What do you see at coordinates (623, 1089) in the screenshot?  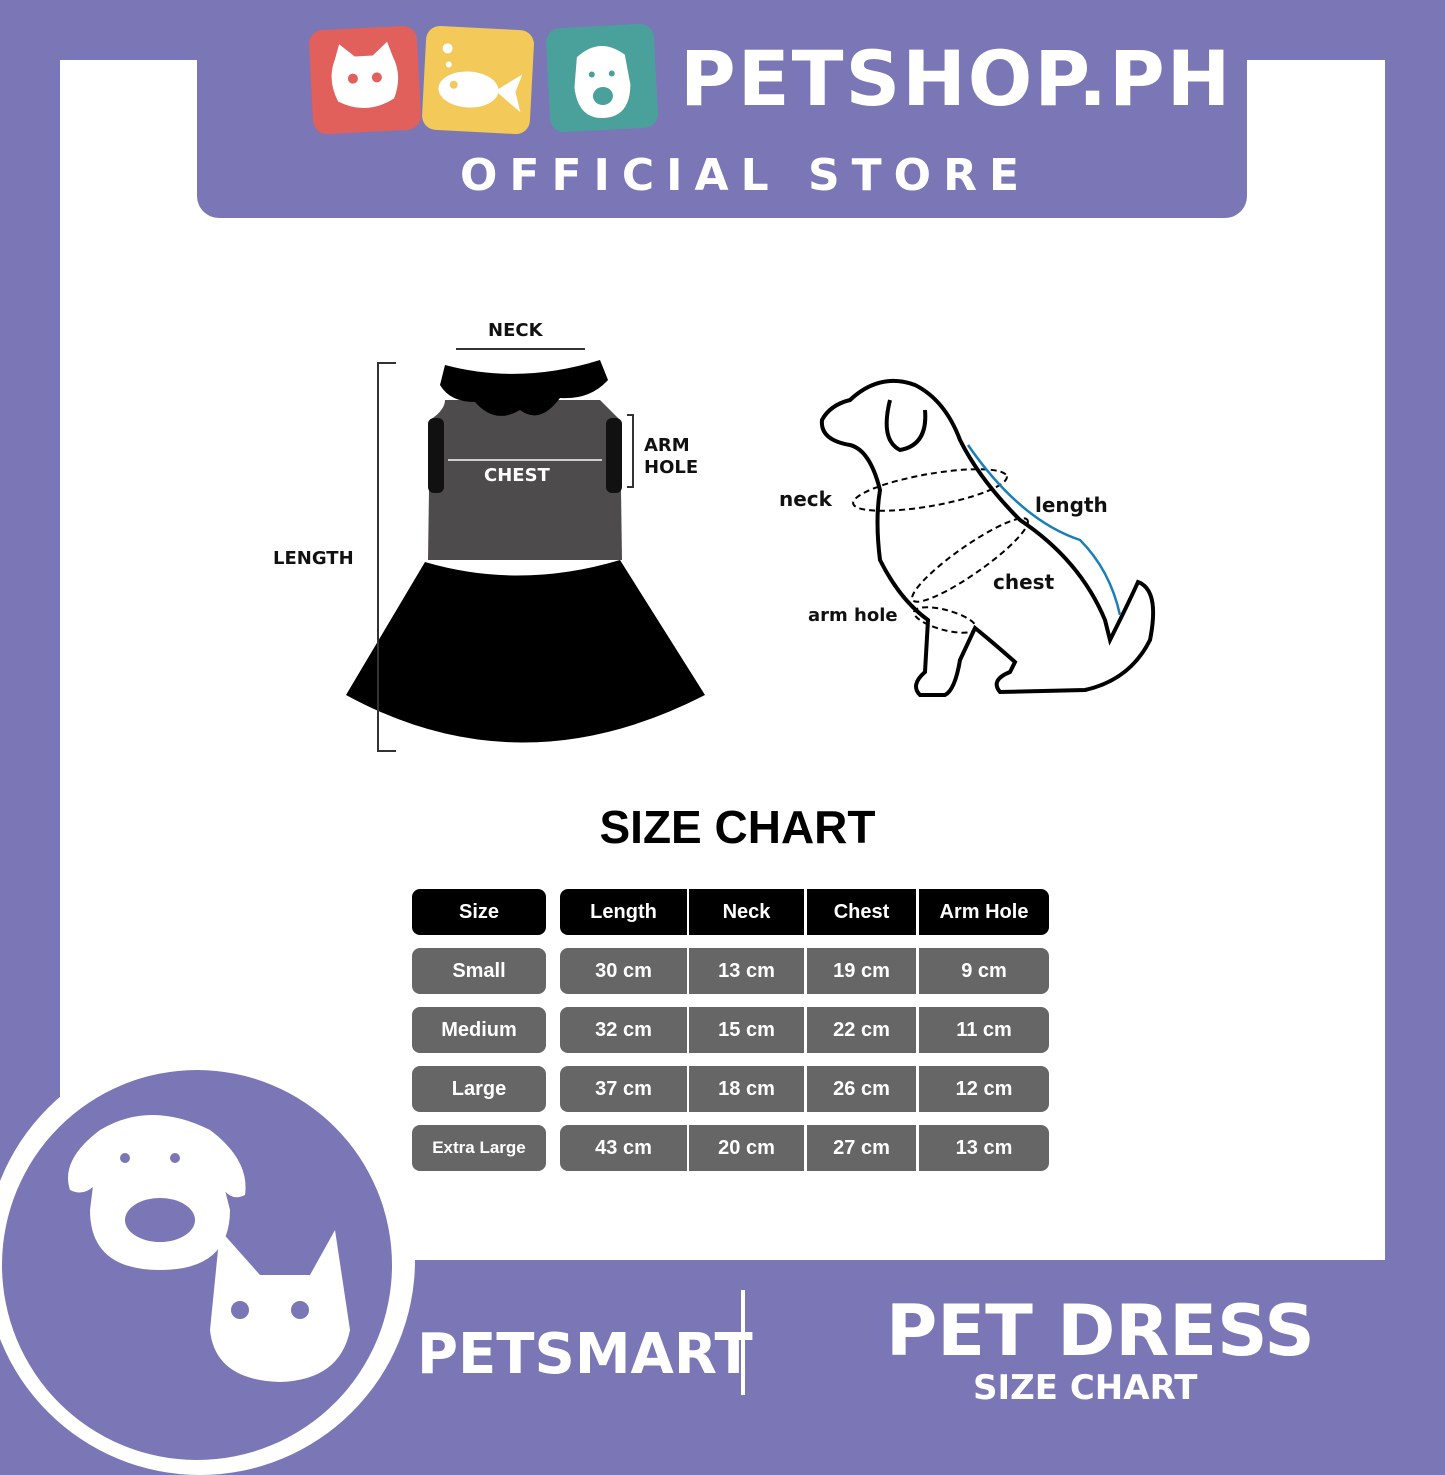 I see `cell-length: 37 cm` at bounding box center [623, 1089].